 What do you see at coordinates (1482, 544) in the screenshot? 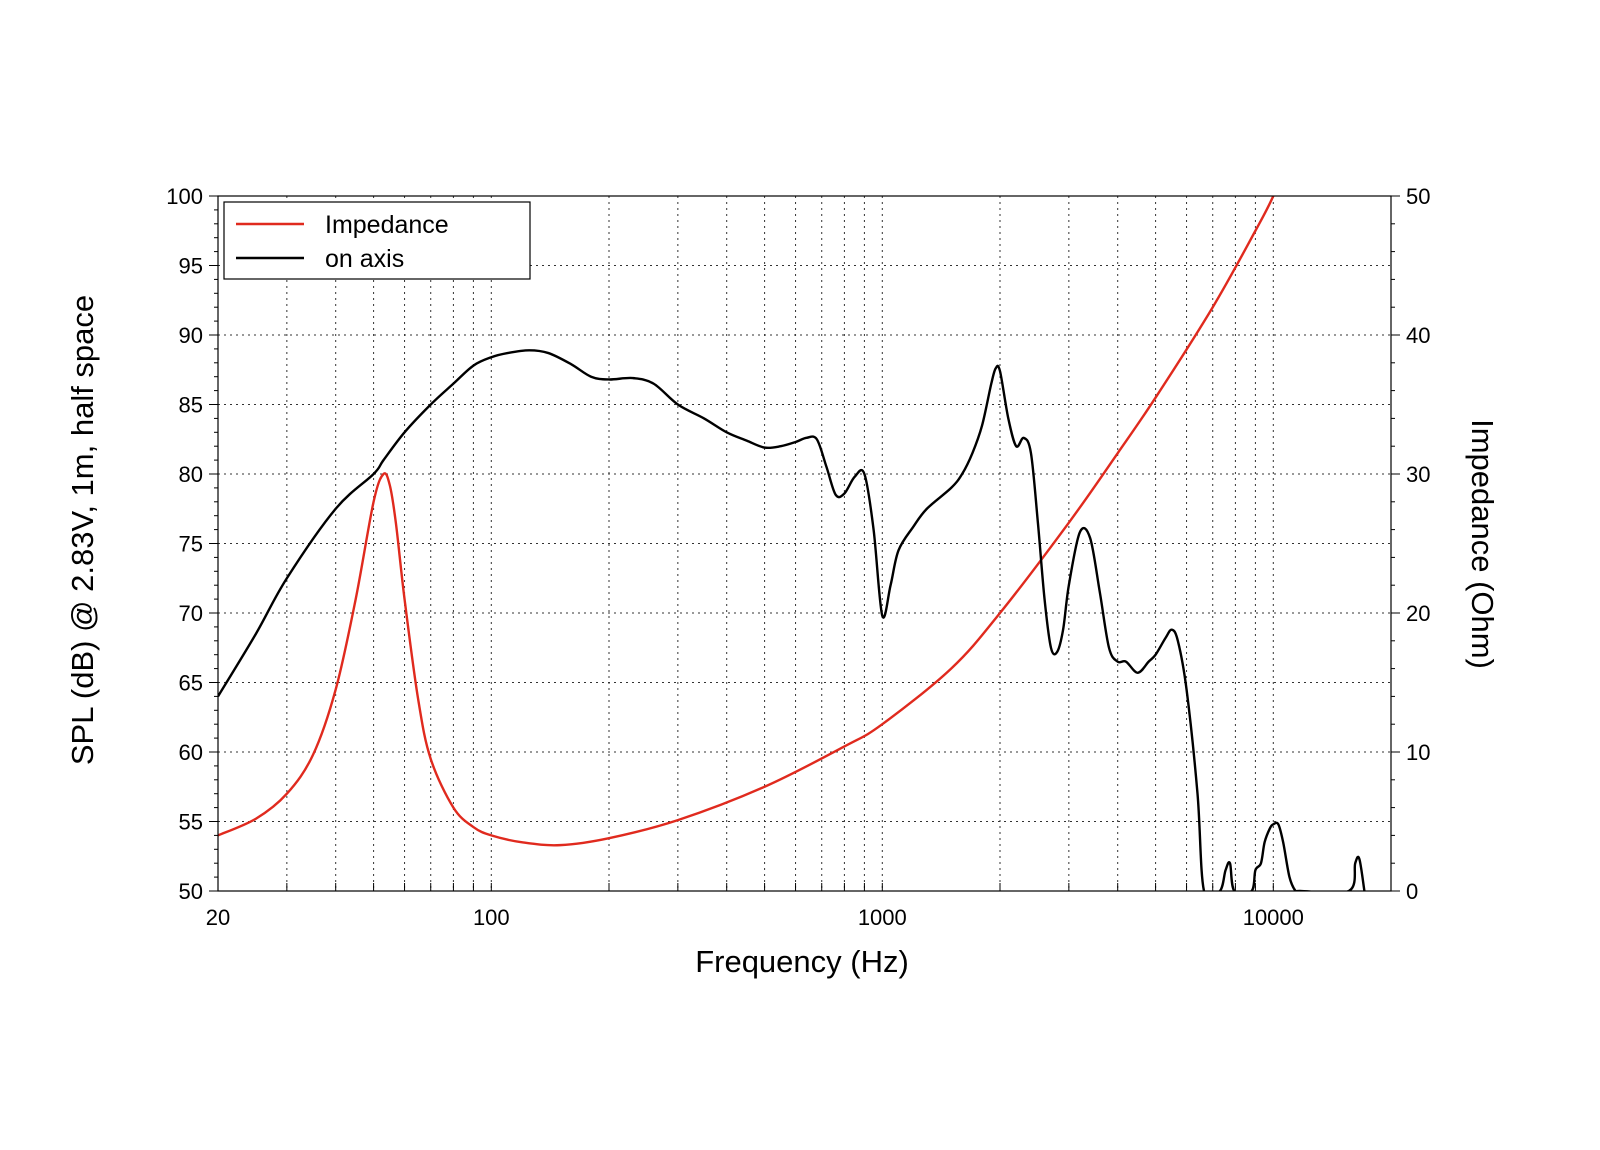
I see `y2-axis-title: Impedance (Ohm)` at bounding box center [1482, 544].